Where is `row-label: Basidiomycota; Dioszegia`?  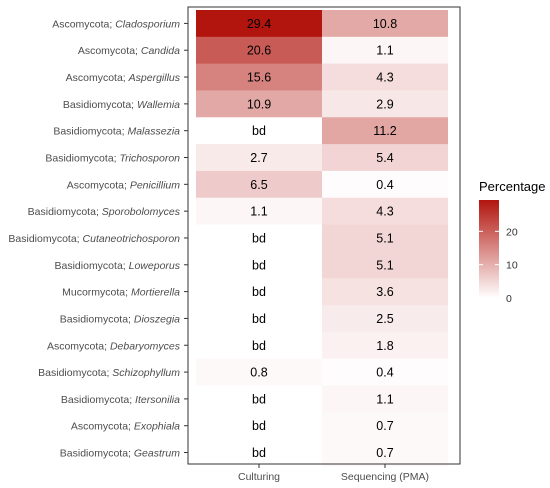 row-label: Basidiomycota; Dioszegia is located at coordinates (120, 319).